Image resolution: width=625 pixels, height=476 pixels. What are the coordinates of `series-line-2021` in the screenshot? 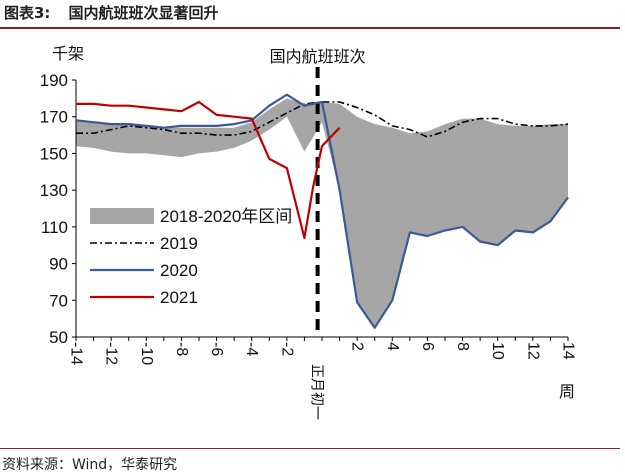 It's located at (208, 169).